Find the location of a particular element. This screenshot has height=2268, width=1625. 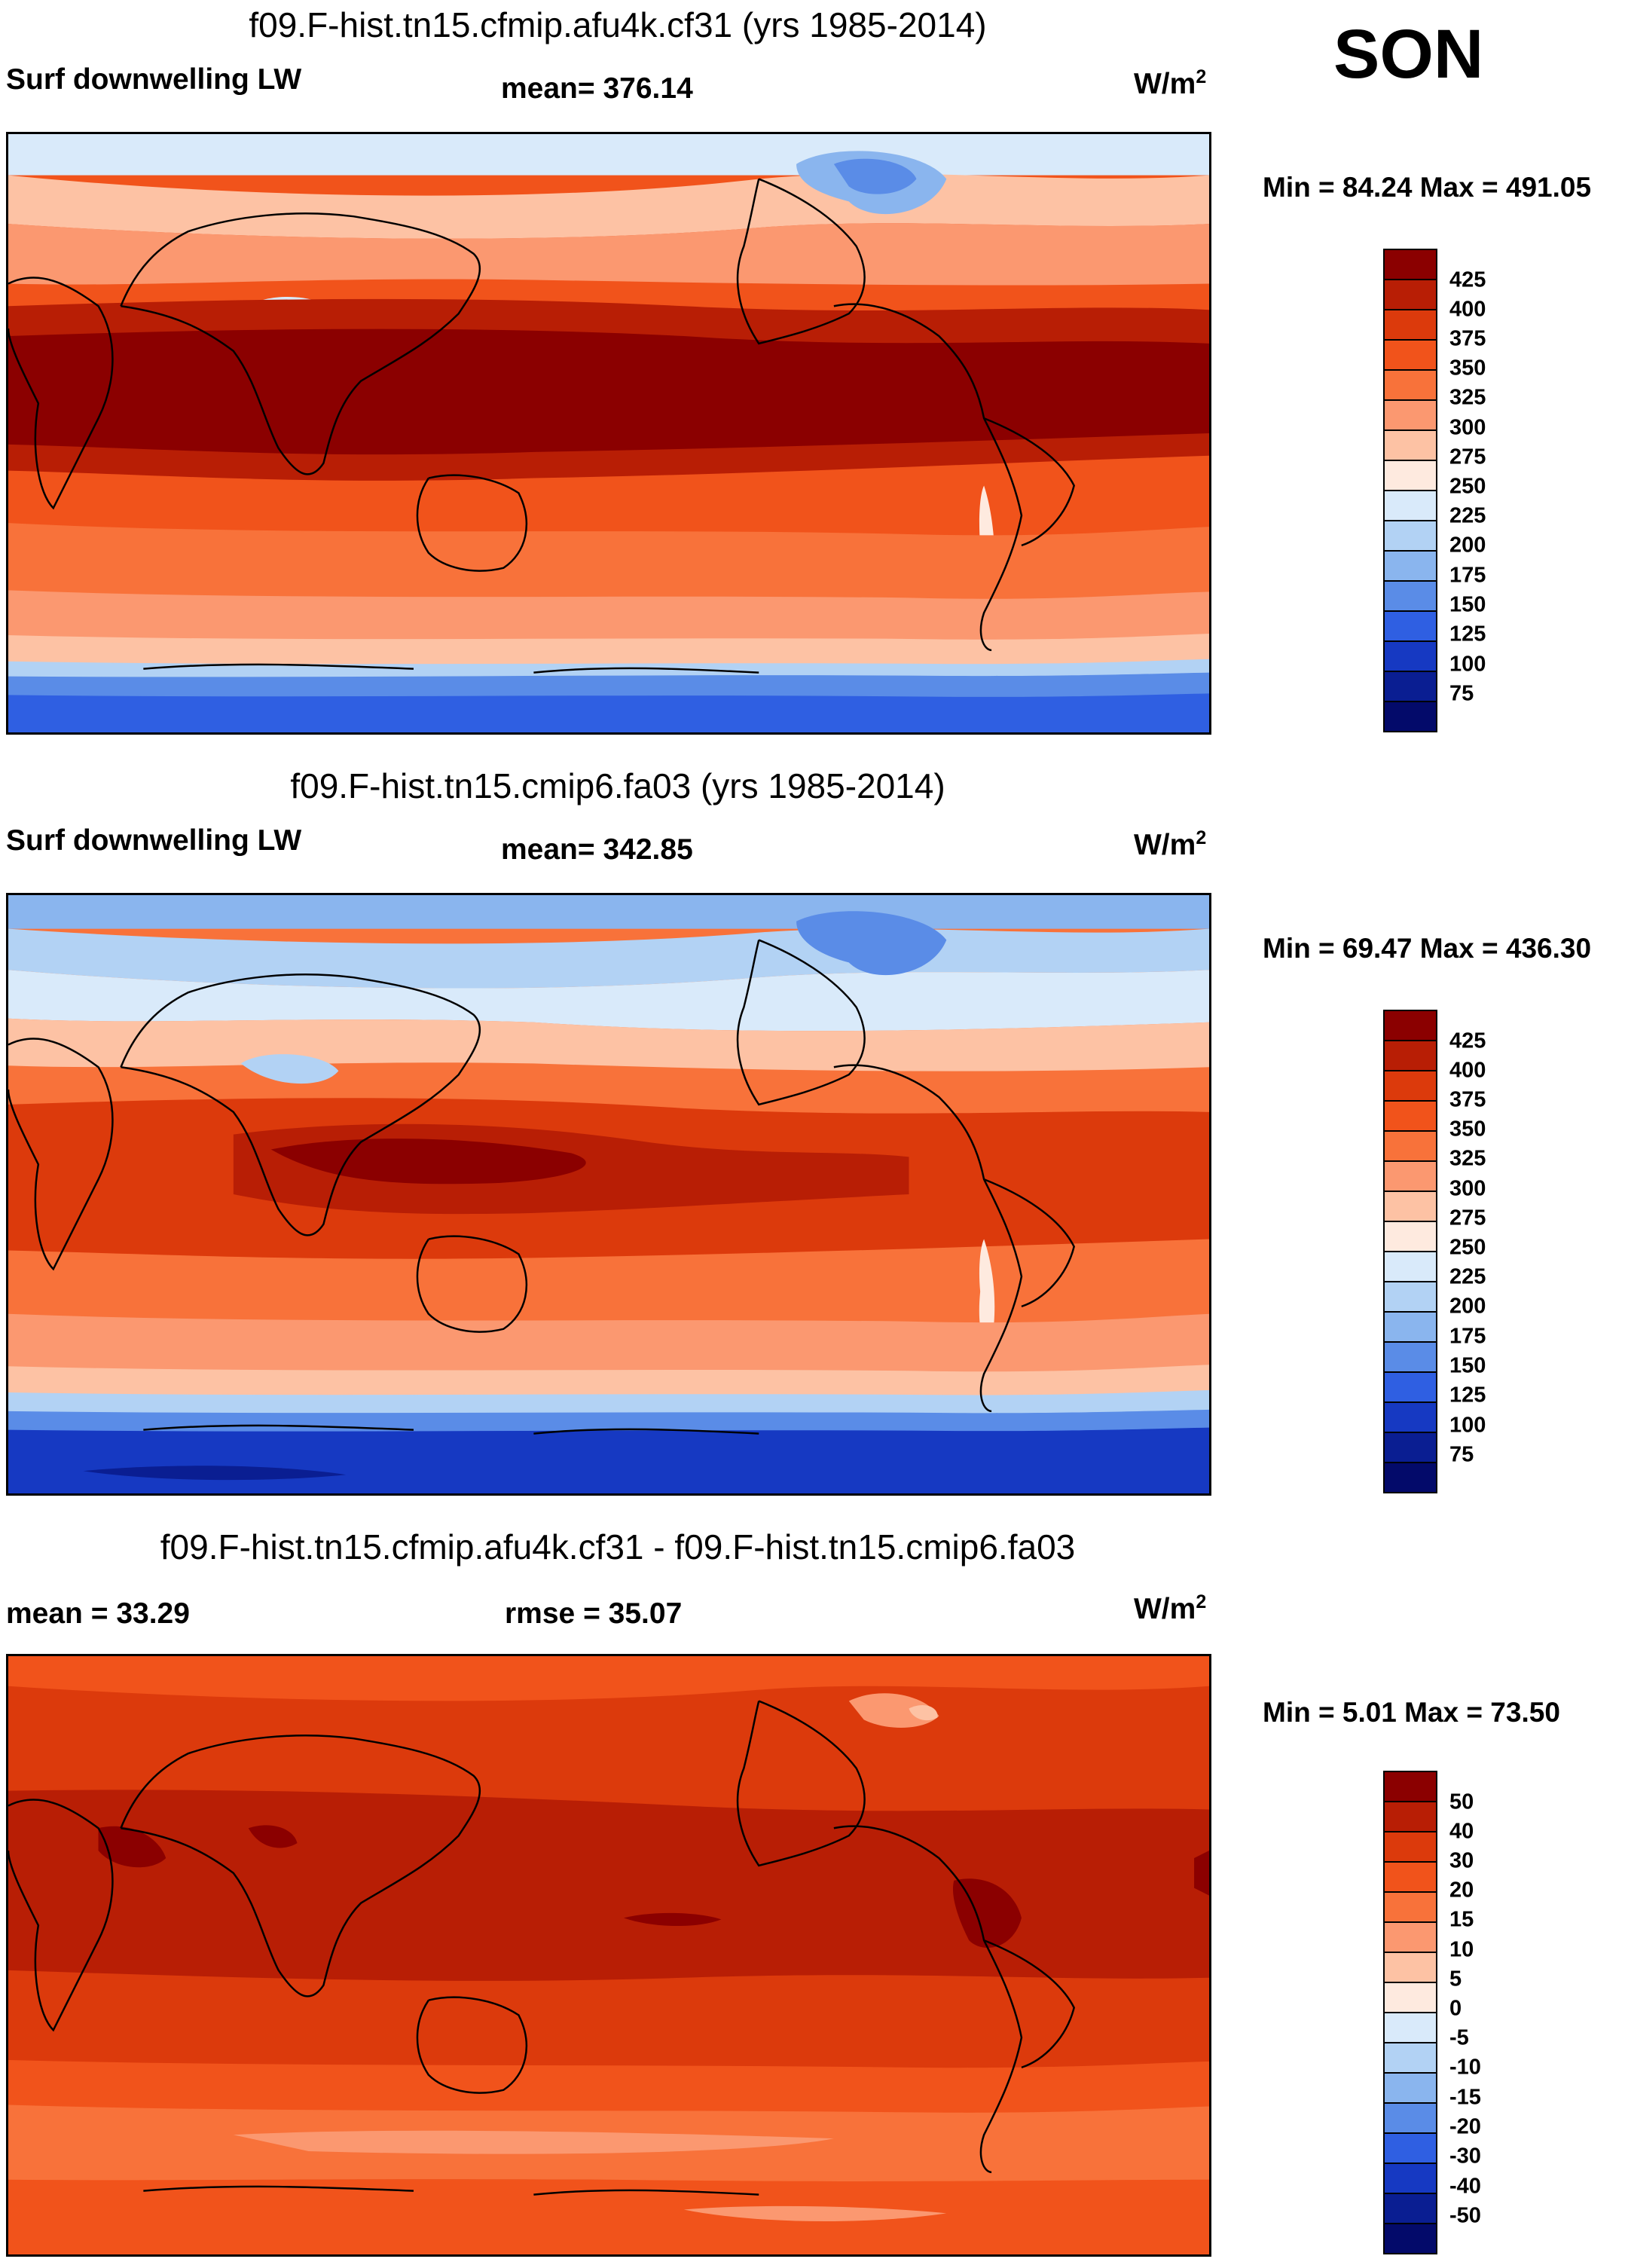

panel1-minmax: Min = 84.24 Max = 491.05 is located at coordinates (1427, 187).